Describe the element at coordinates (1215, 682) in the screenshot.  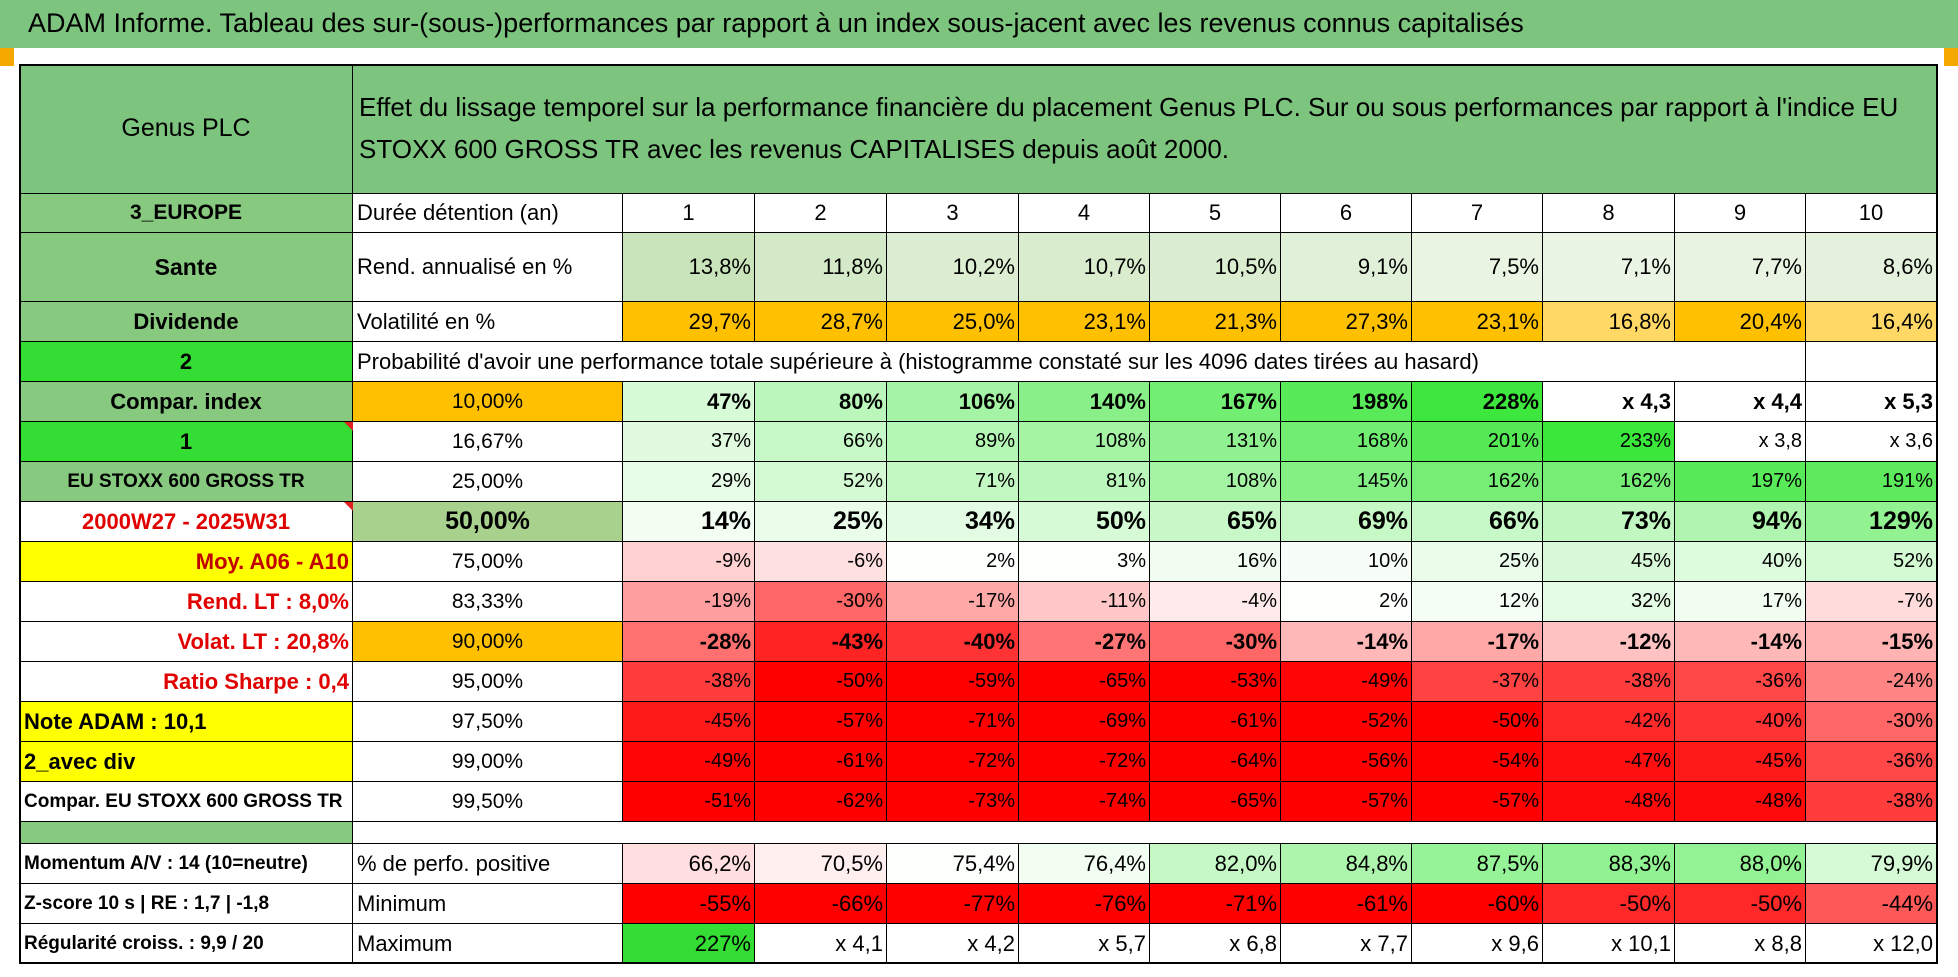
I see `probability-value: -53%` at that location.